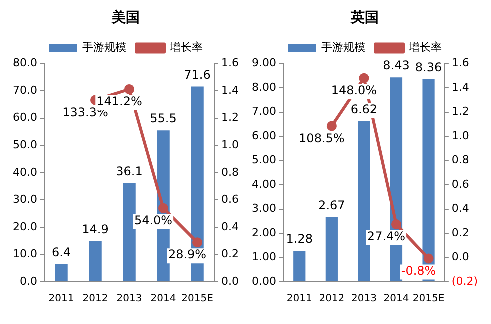 This screenshot has height=324, width=491. Describe the element at coordinates (62, 253) in the screenshot. I see `data-label: 6.4` at that location.